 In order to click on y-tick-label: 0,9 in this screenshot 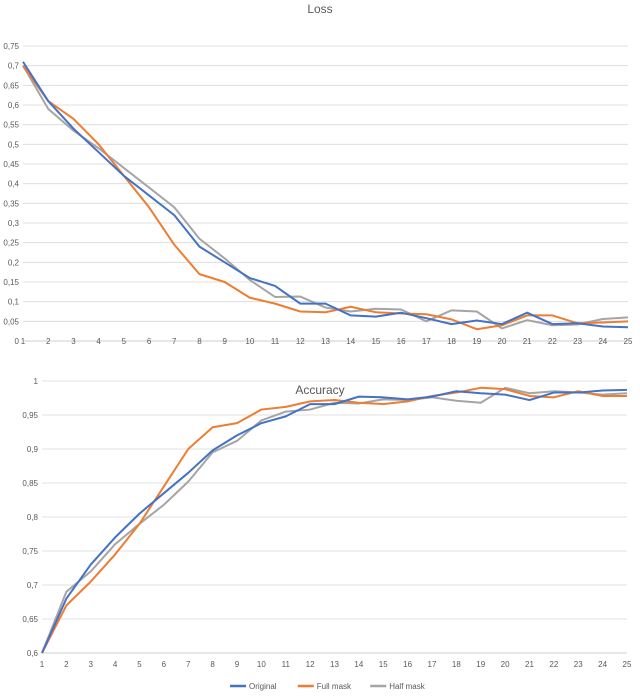, I will do `click(33, 449)`.